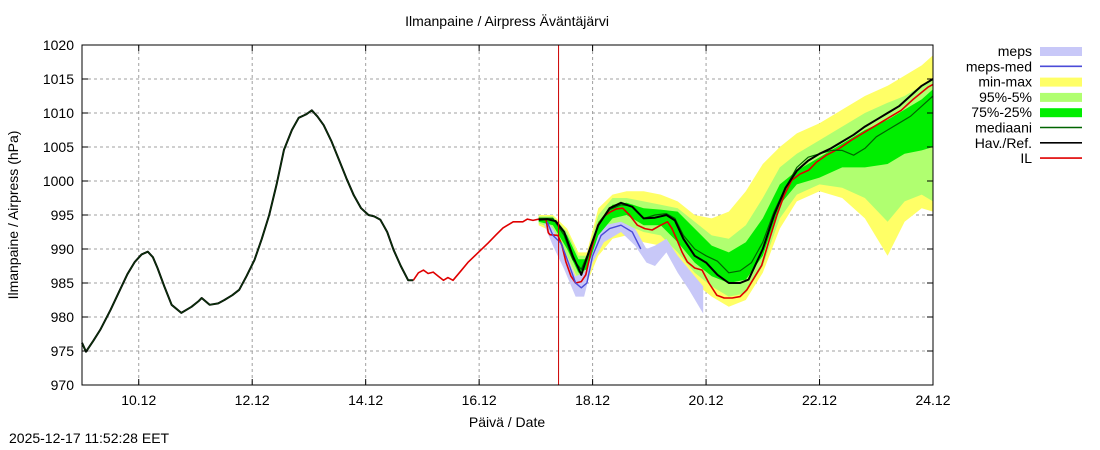 The image size is (1100, 450). I want to click on legend-label: meps, so click(1015, 51).